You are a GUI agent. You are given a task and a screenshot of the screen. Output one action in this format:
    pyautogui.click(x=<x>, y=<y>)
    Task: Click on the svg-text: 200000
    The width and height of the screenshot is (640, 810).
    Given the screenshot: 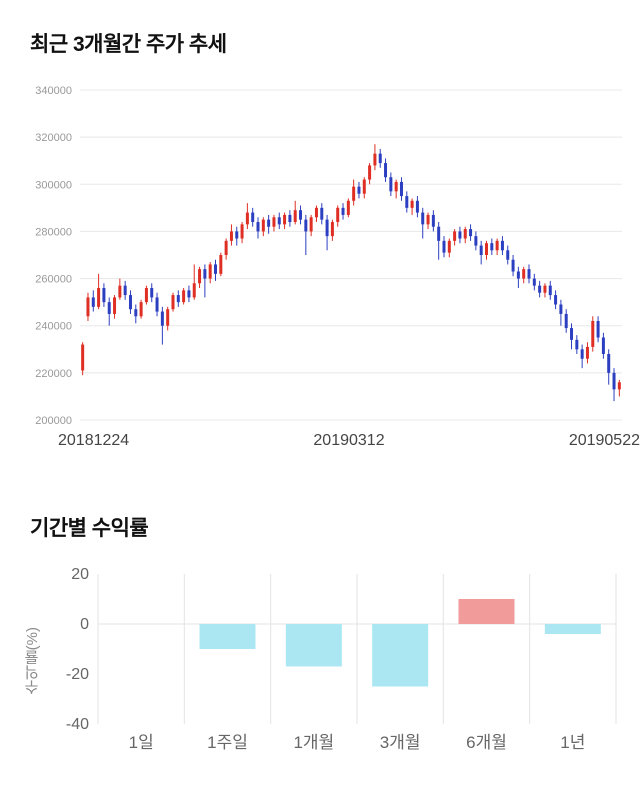 What is the action you would take?
    pyautogui.click(x=53, y=421)
    